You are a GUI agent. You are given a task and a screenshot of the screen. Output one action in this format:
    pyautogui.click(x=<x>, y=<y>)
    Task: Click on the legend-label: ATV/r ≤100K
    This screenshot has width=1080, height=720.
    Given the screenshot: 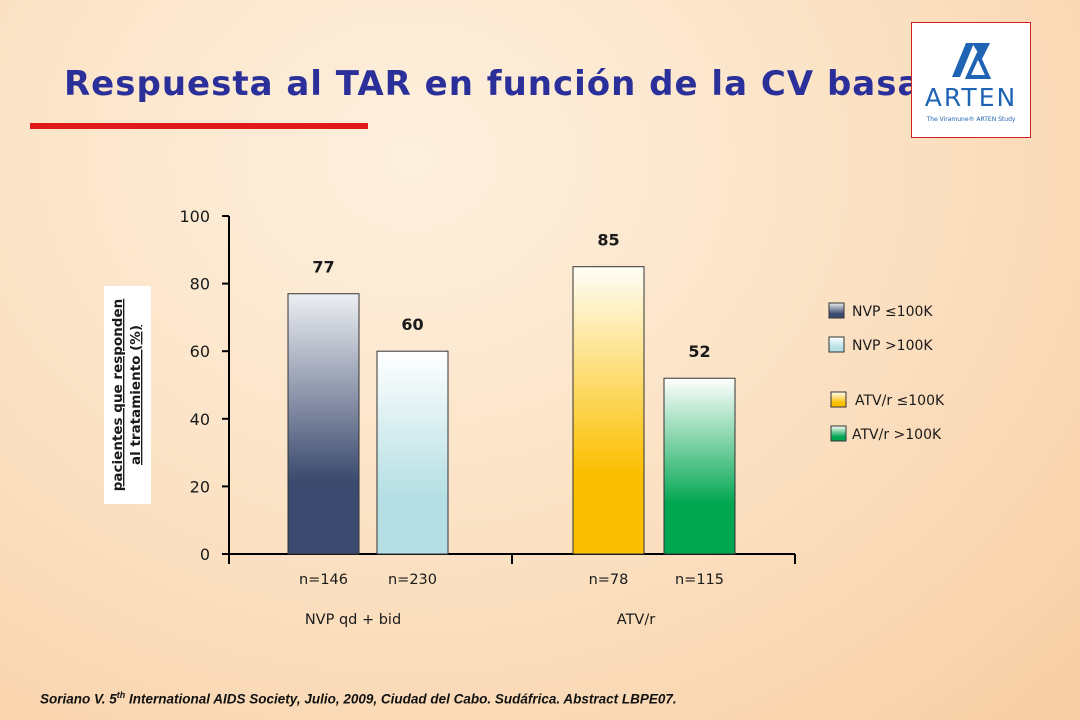 What is the action you would take?
    pyautogui.click(x=900, y=401)
    